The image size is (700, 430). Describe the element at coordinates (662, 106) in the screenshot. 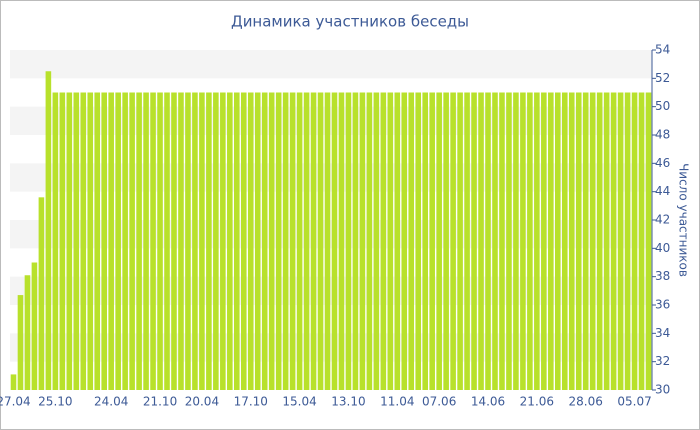

I see `y-tick-label: 50` at that location.